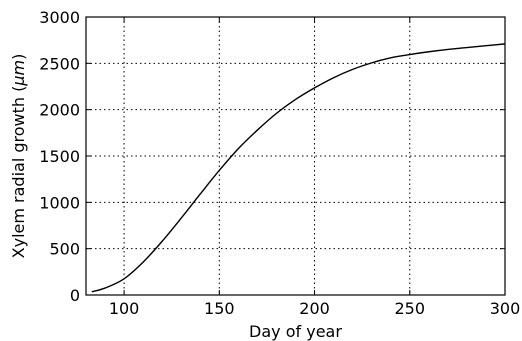 The width and height of the screenshot is (522, 341). Describe the element at coordinates (64, 249) in the screenshot. I see `y-tick-label: 500` at that location.